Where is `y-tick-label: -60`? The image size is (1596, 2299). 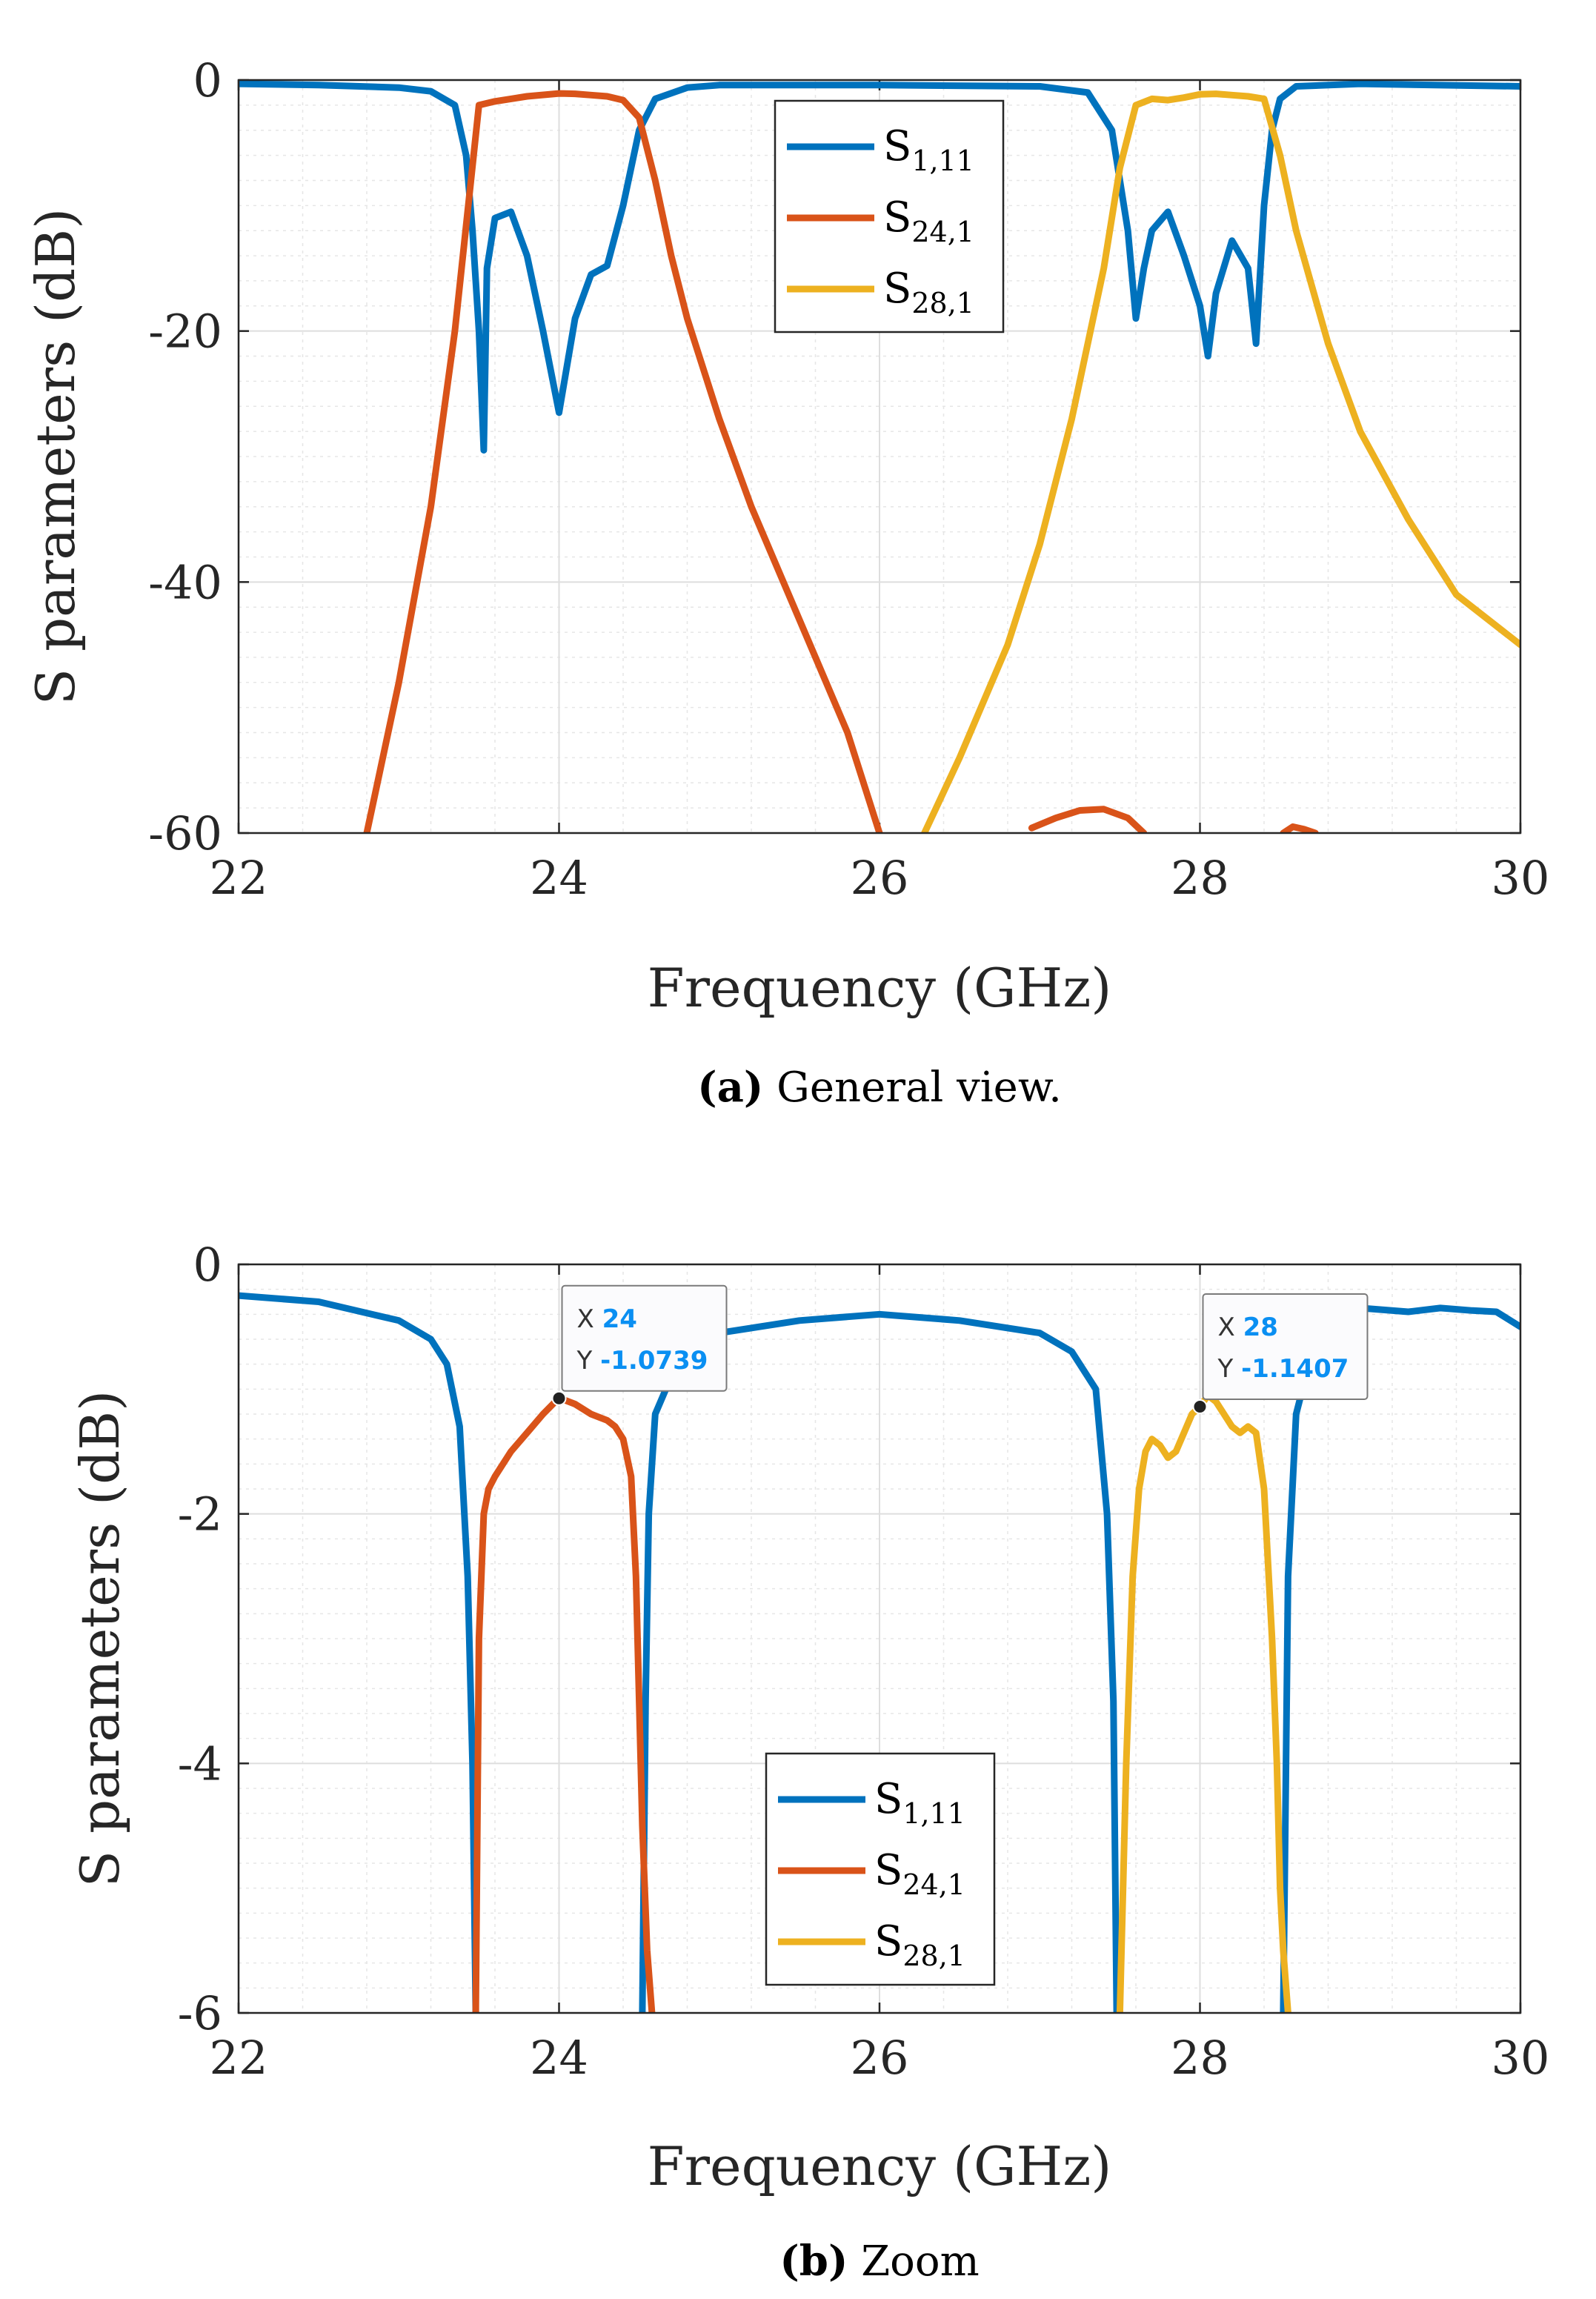
y-tick-label: -60 is located at coordinates (185, 833).